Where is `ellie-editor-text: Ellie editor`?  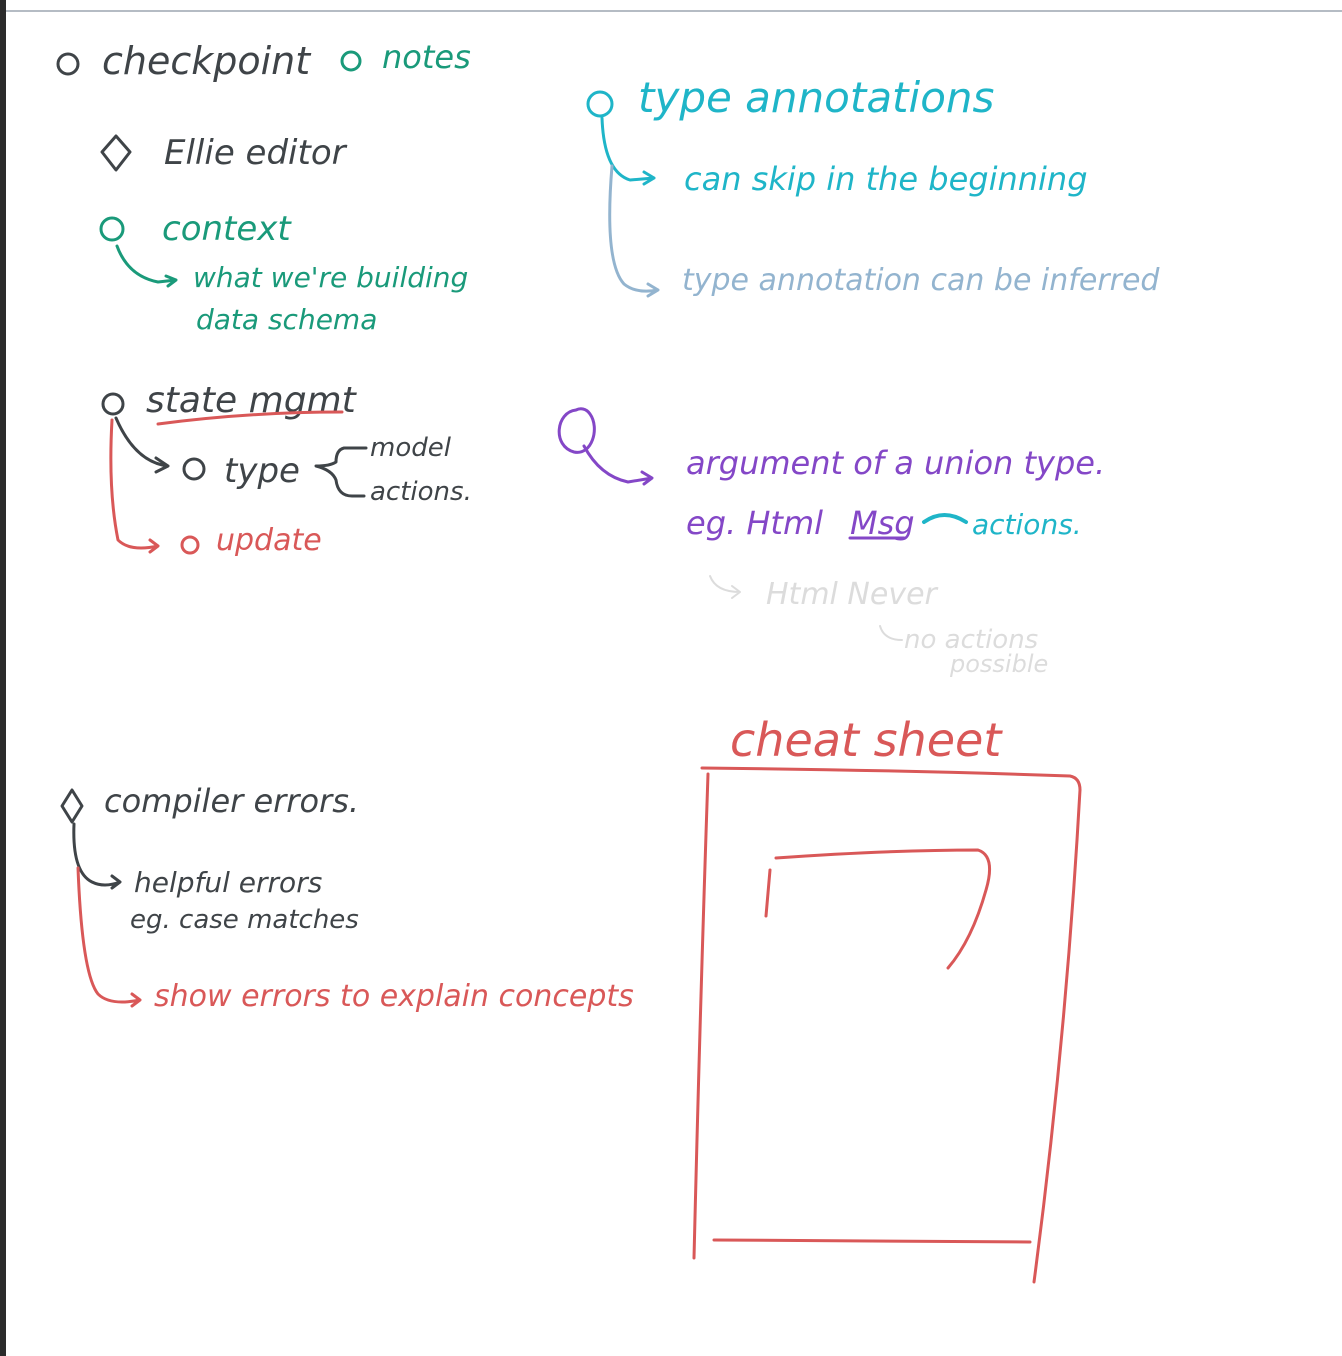 ellie-editor-text: Ellie editor is located at coordinates (256, 153).